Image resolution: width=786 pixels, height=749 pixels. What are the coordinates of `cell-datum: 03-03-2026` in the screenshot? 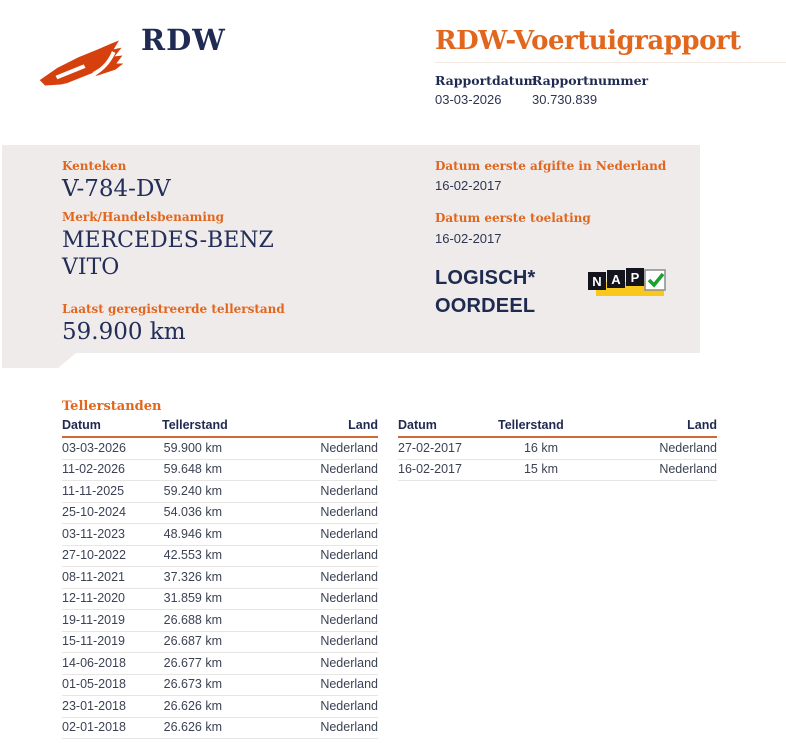 It's located at (94, 447).